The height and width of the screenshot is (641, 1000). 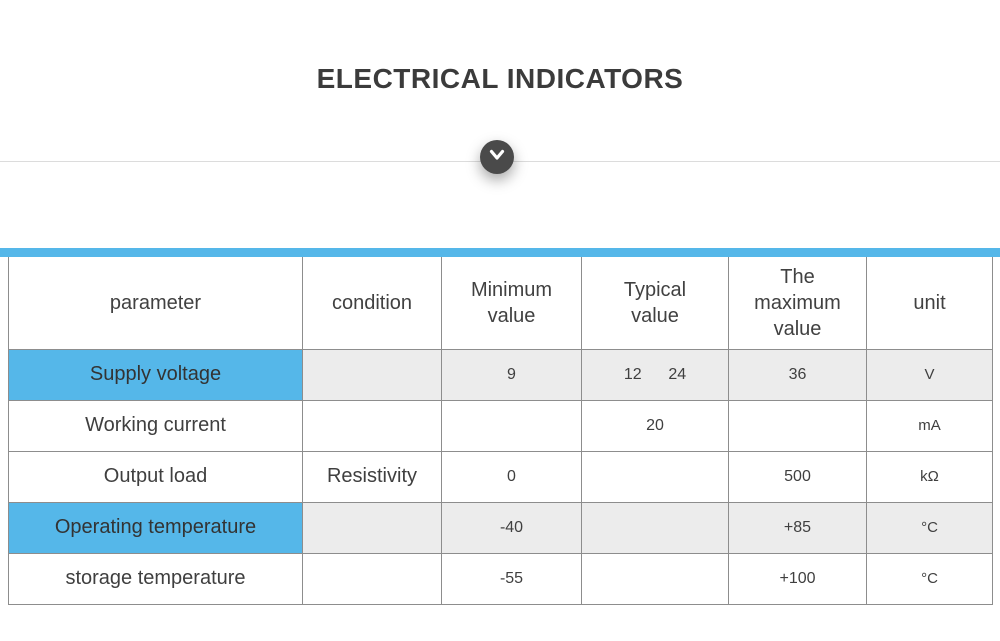 What do you see at coordinates (797, 527) in the screenshot?
I see `cell-maximum: +85` at bounding box center [797, 527].